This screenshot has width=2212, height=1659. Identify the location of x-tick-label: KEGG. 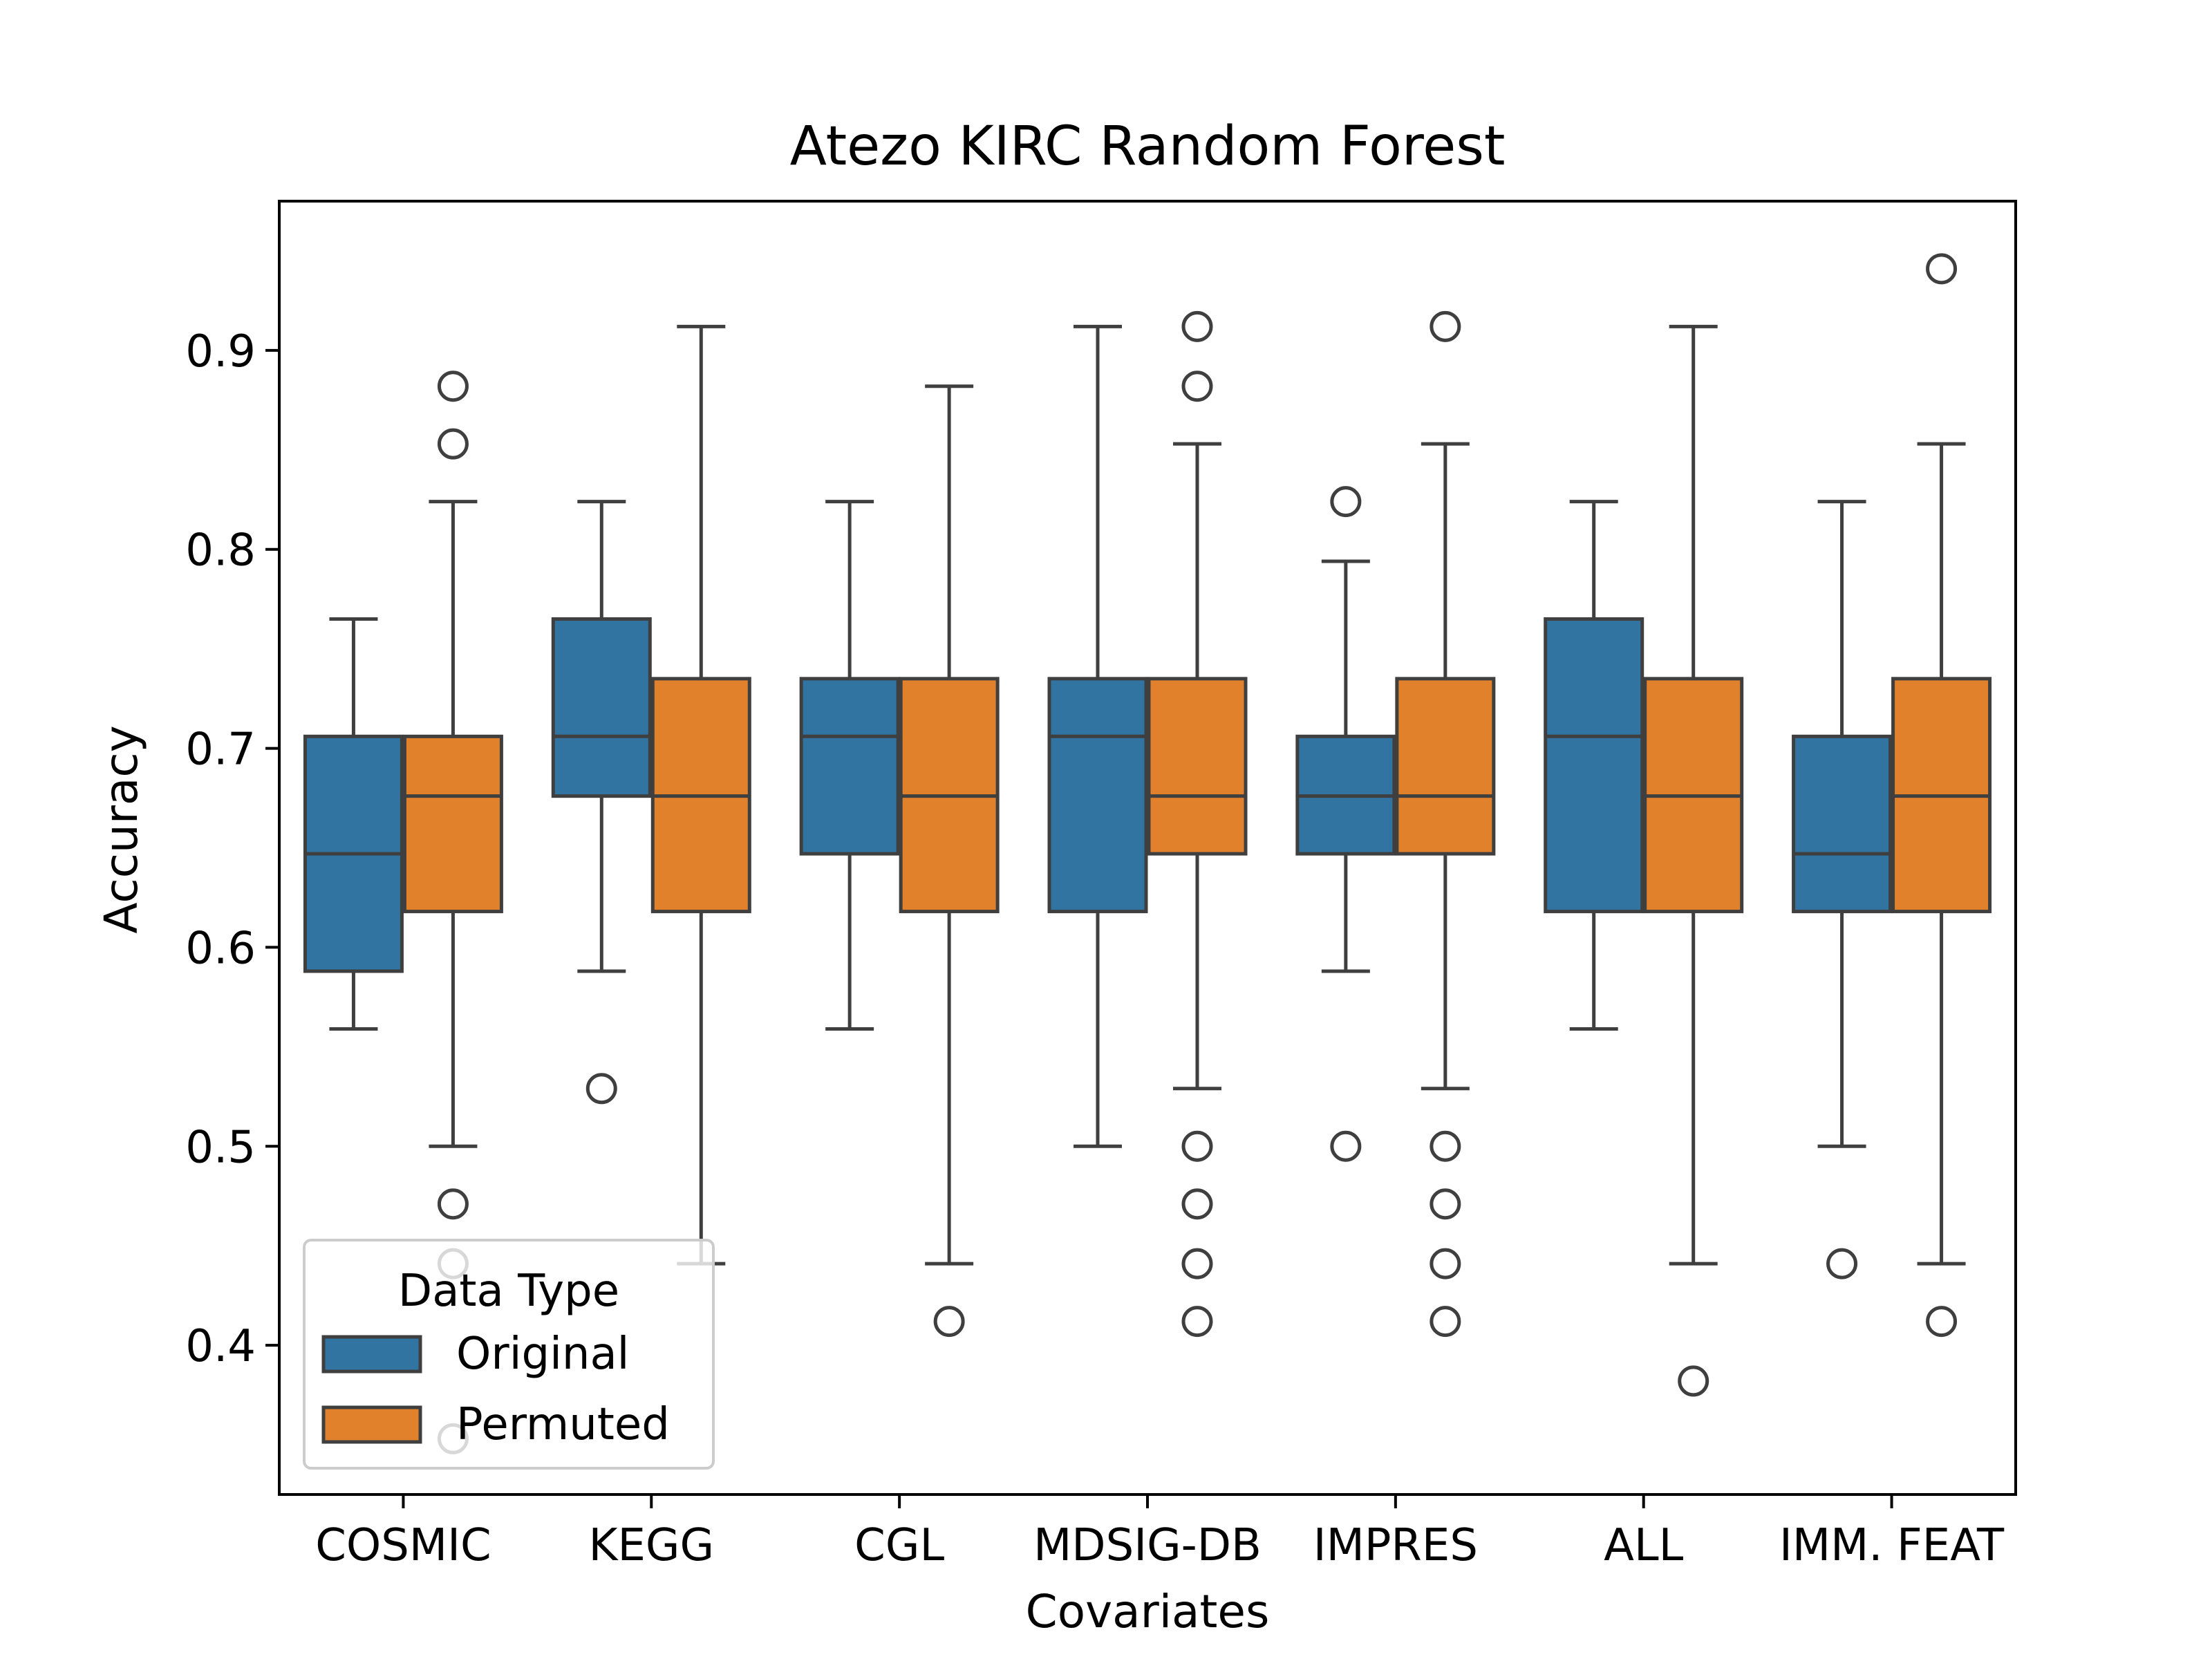
(651, 1545).